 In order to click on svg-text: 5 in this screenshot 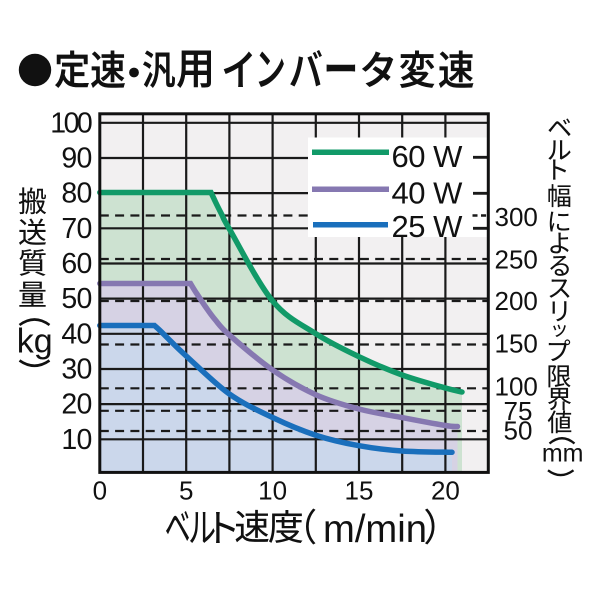, I will do `click(186, 491)`.